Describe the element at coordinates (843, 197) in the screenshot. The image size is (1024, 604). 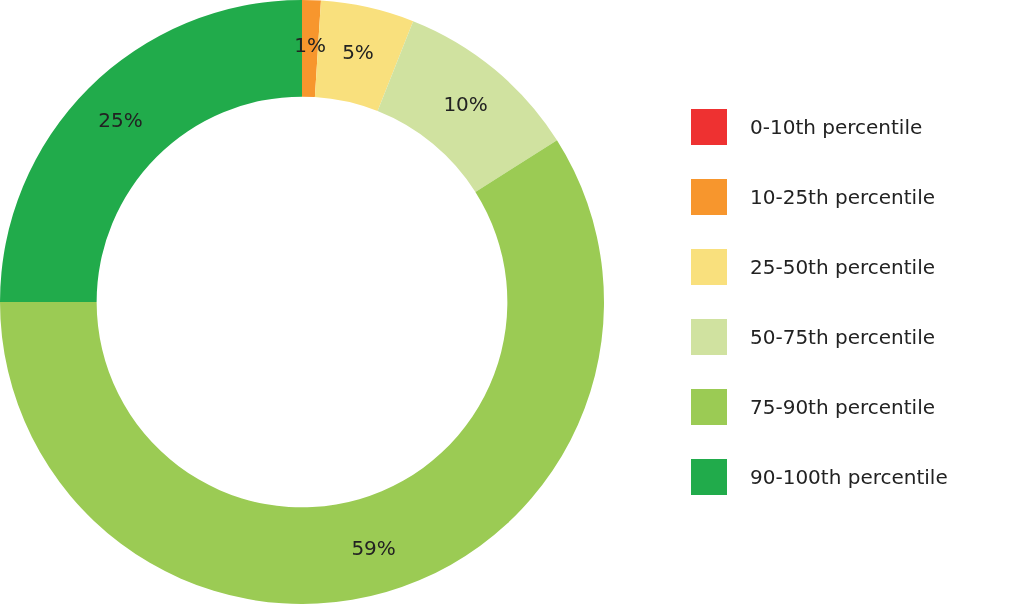
I see `legend-label: 10-25th percentile` at that location.